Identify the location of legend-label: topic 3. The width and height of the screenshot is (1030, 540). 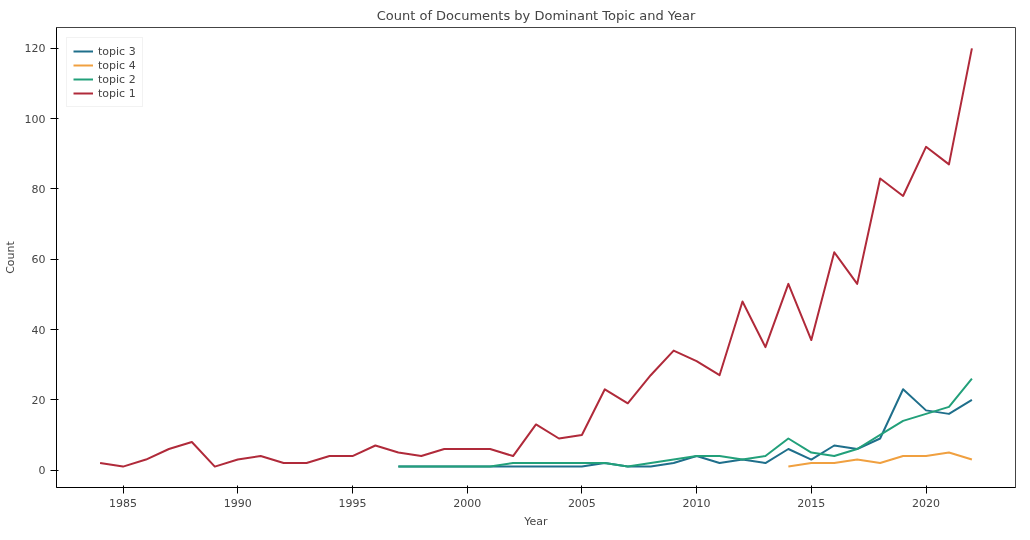
(117, 51).